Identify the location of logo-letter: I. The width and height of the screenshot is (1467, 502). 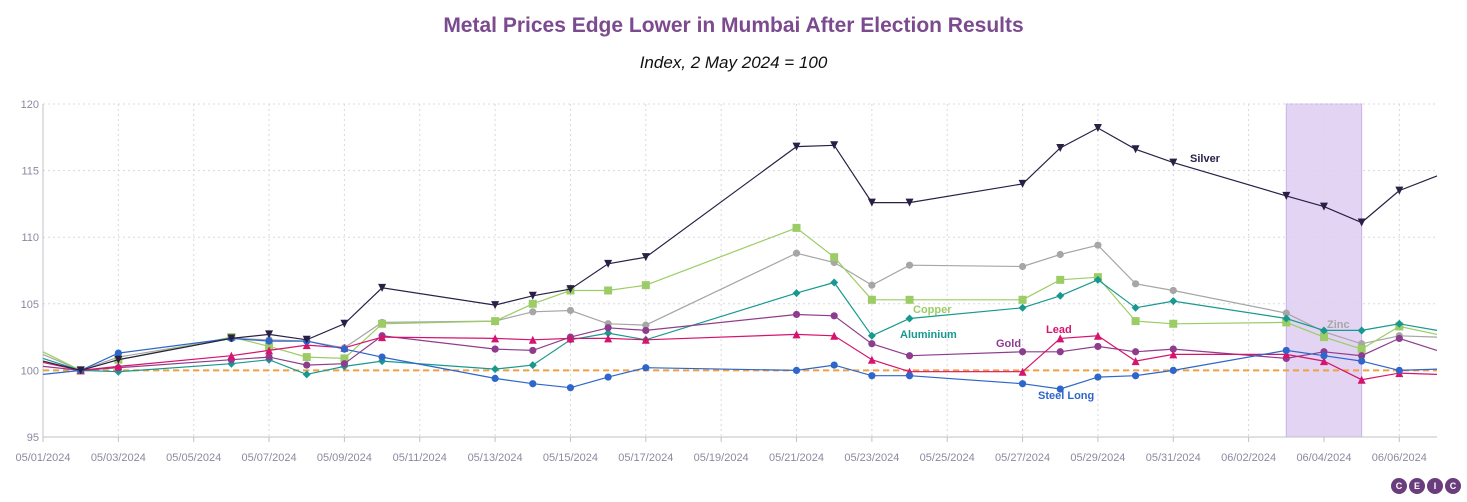
(1435, 486).